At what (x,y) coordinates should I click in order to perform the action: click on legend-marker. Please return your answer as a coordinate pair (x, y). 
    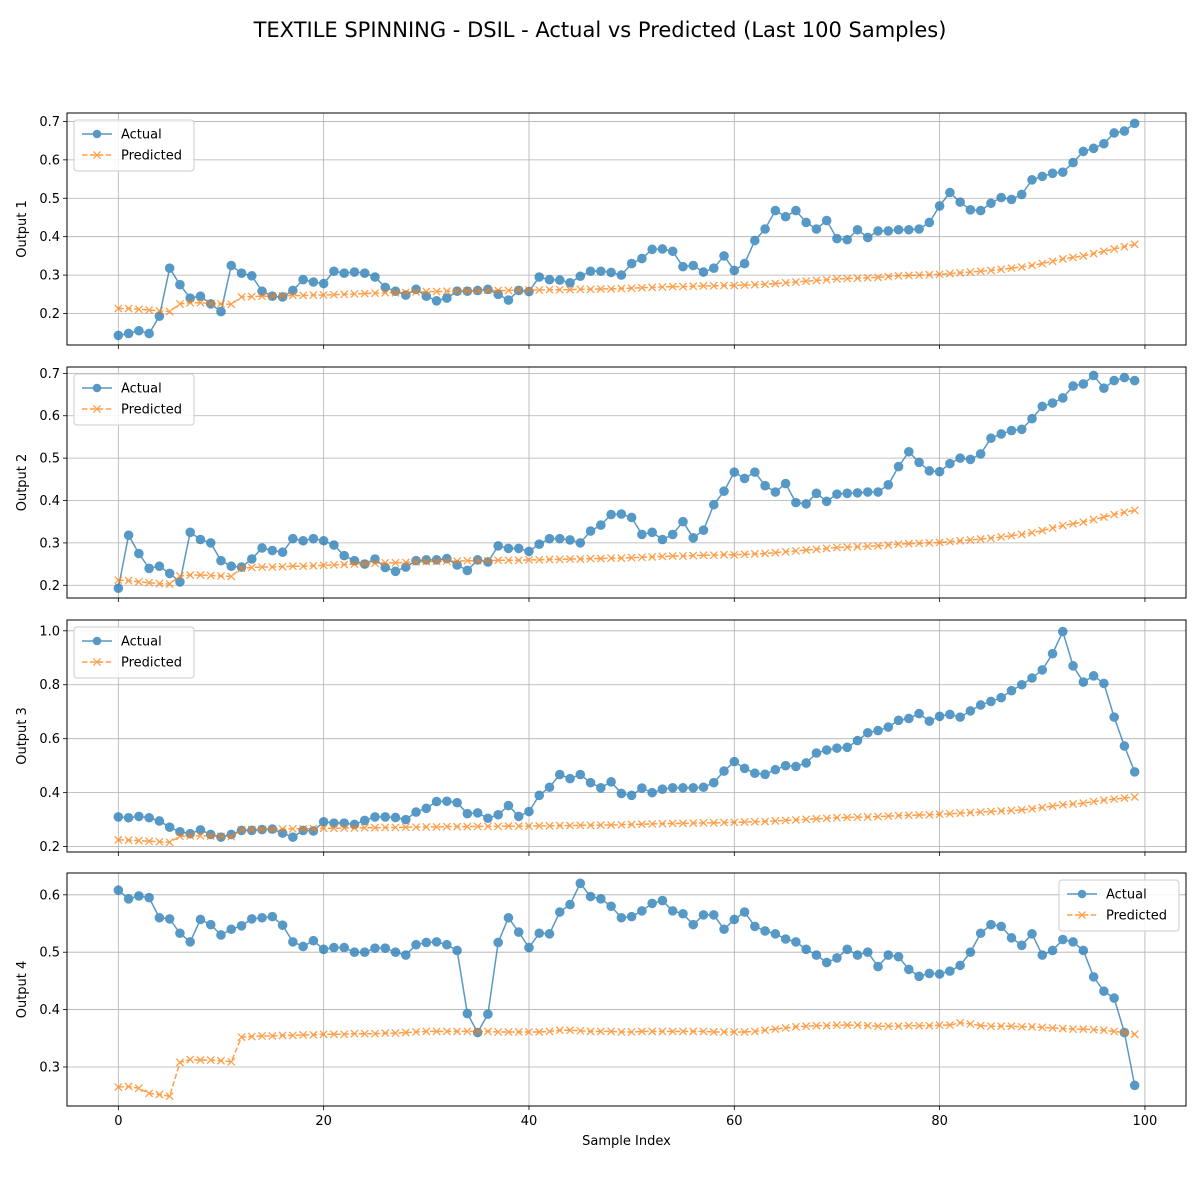
    Looking at the image, I should click on (97, 155).